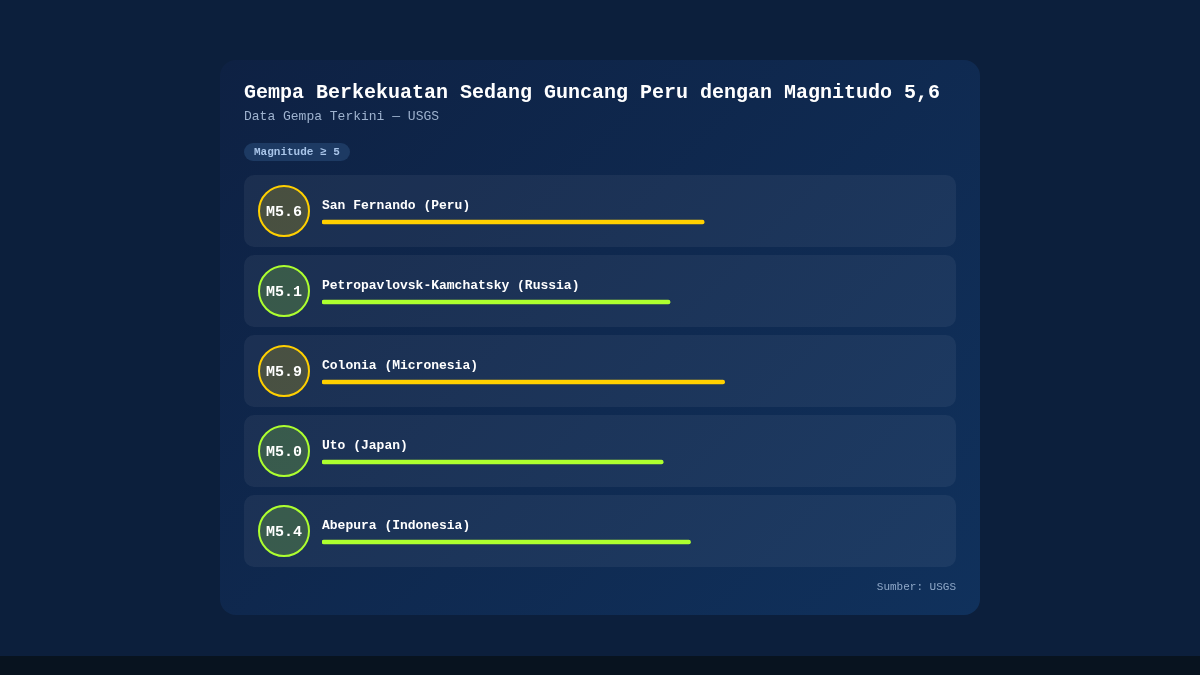 This screenshot has height=675, width=1200. I want to click on y-tick-label: Petropavlovsk-Kamchatsky (Russia), so click(451, 286).